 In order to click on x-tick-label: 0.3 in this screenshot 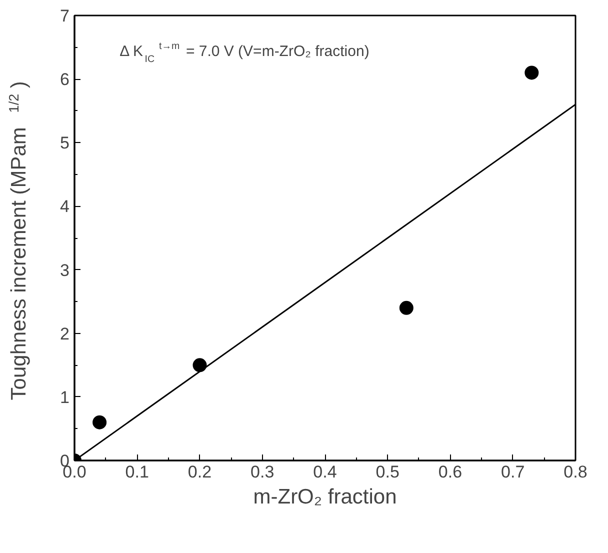, I will do `click(262, 472)`.